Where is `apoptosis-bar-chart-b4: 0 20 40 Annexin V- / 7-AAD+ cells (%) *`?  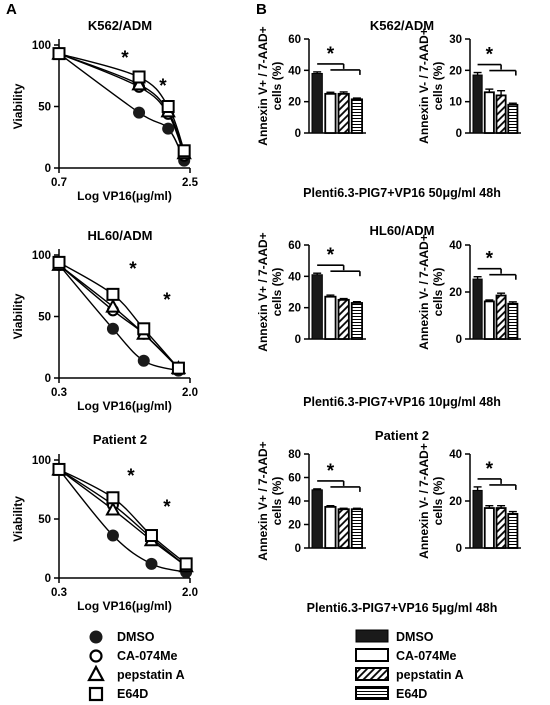
apoptosis-bar-chart-b4: 0 20 40 Annexin V- / 7-AAD+ cells (%) * is located at coordinates (469, 292).